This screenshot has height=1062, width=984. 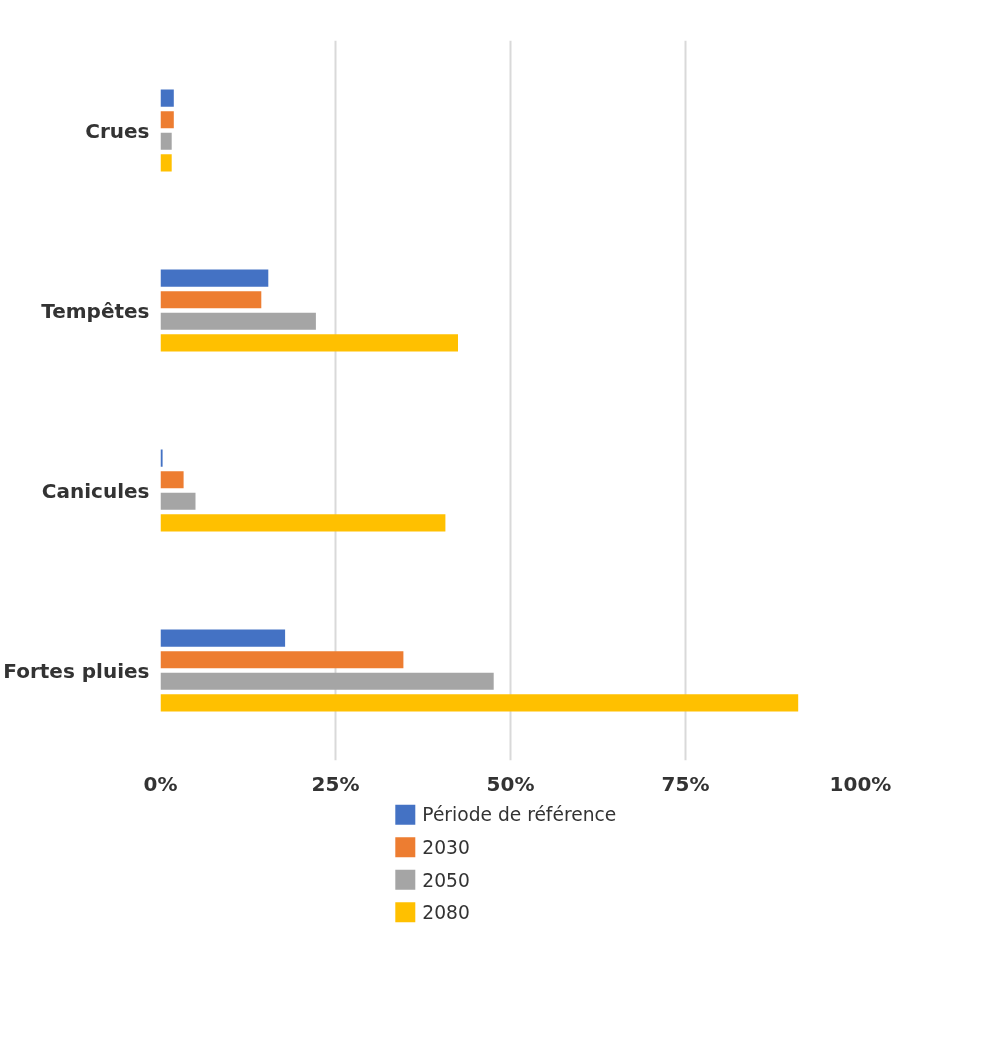 I want to click on y-tick-label: Tempêtes, so click(x=95, y=310).